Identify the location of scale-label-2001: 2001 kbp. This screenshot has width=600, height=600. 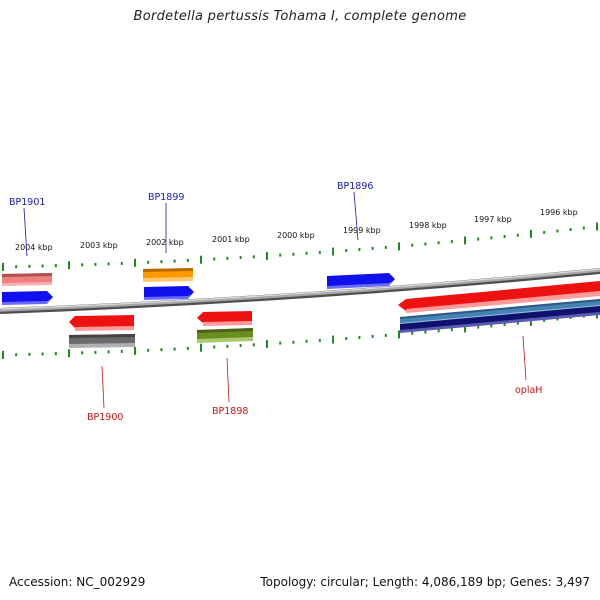
(231, 239).